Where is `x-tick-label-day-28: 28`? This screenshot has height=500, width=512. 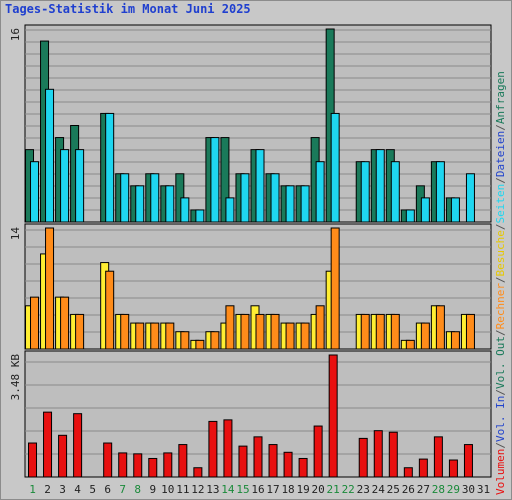 x-tick-label-day-28: 28 is located at coordinates (438, 489).